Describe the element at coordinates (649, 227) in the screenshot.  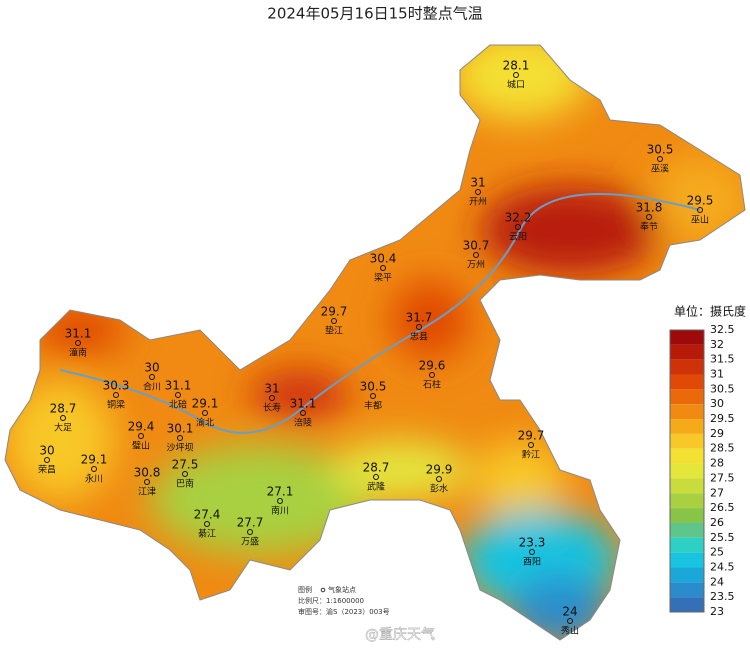
I see `station-name: 奉节` at that location.